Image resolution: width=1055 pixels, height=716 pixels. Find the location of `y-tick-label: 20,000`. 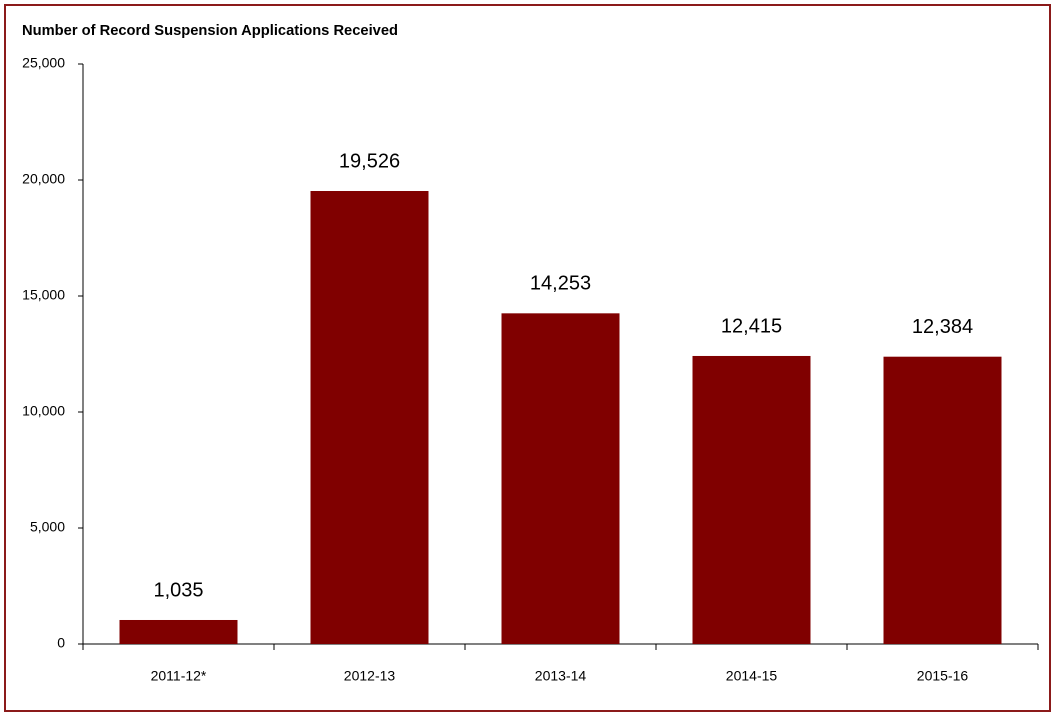

y-tick-label: 20,000 is located at coordinates (43, 179).